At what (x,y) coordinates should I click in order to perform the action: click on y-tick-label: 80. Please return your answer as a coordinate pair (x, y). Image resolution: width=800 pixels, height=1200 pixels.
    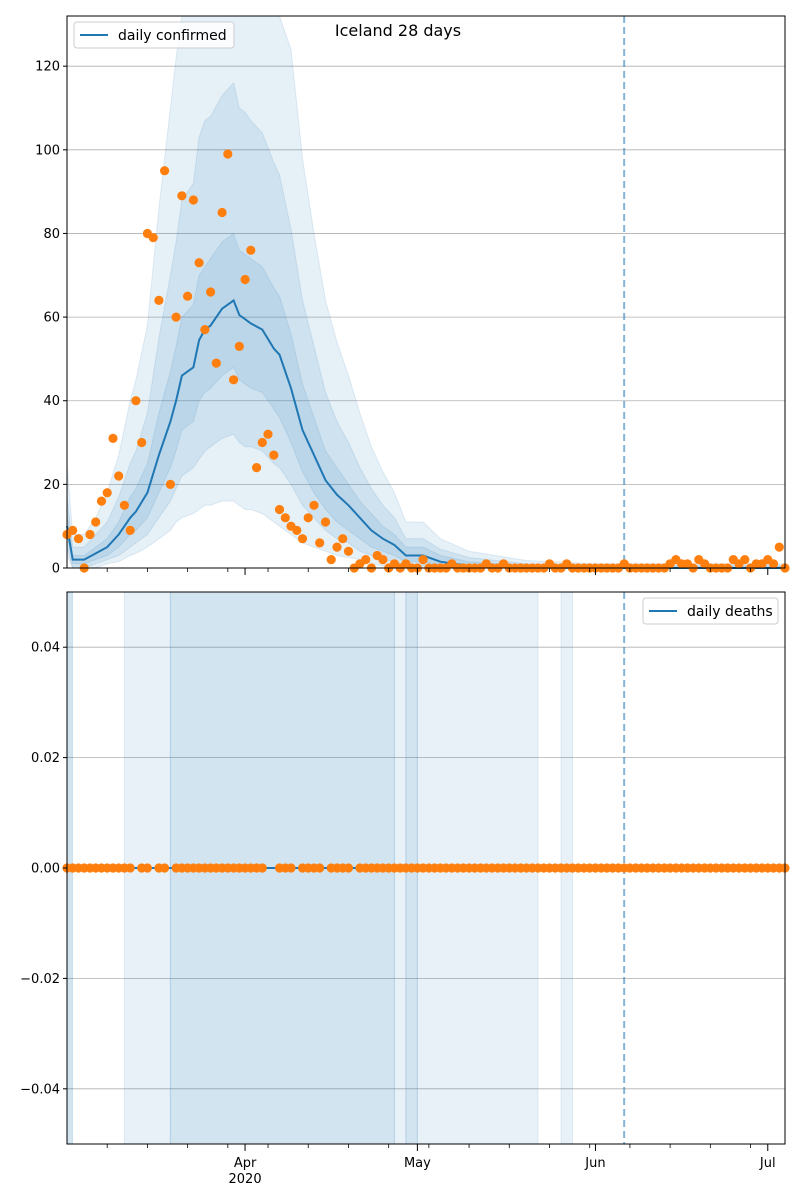
    Looking at the image, I should click on (51, 234).